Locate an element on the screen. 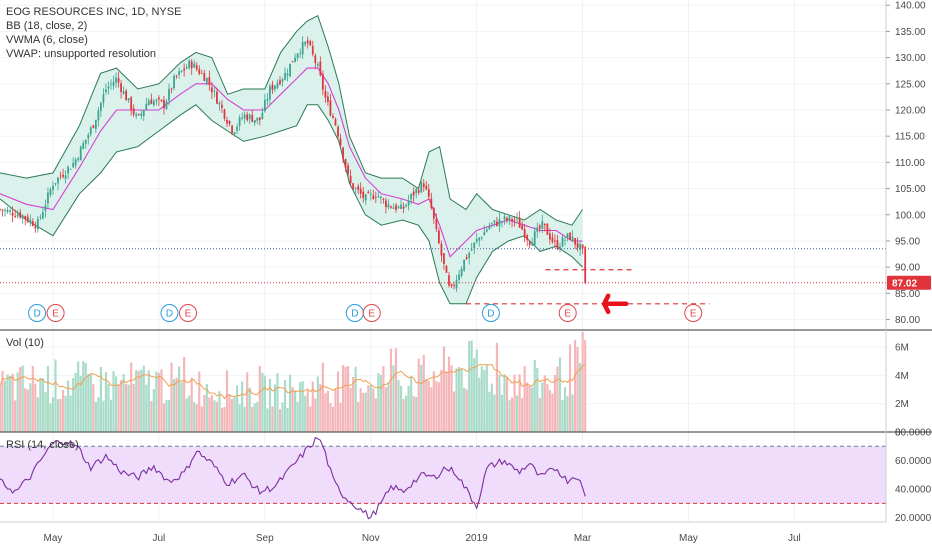 This screenshot has width=932, height=550. earnings-marker-circle is located at coordinates (567, 313).